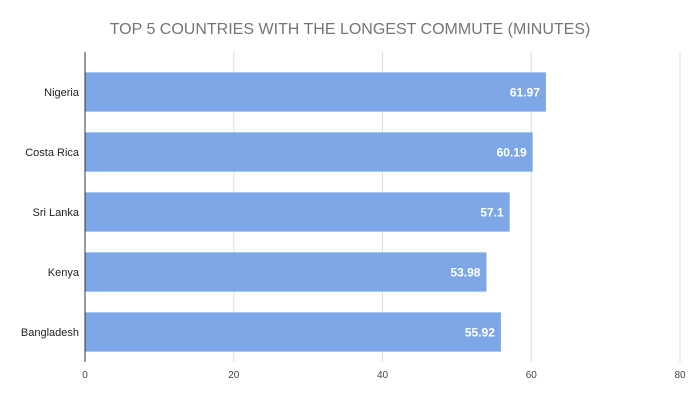 The height and width of the screenshot is (400, 700). What do you see at coordinates (293, 332) in the screenshot?
I see `bar-bangladesh` at bounding box center [293, 332].